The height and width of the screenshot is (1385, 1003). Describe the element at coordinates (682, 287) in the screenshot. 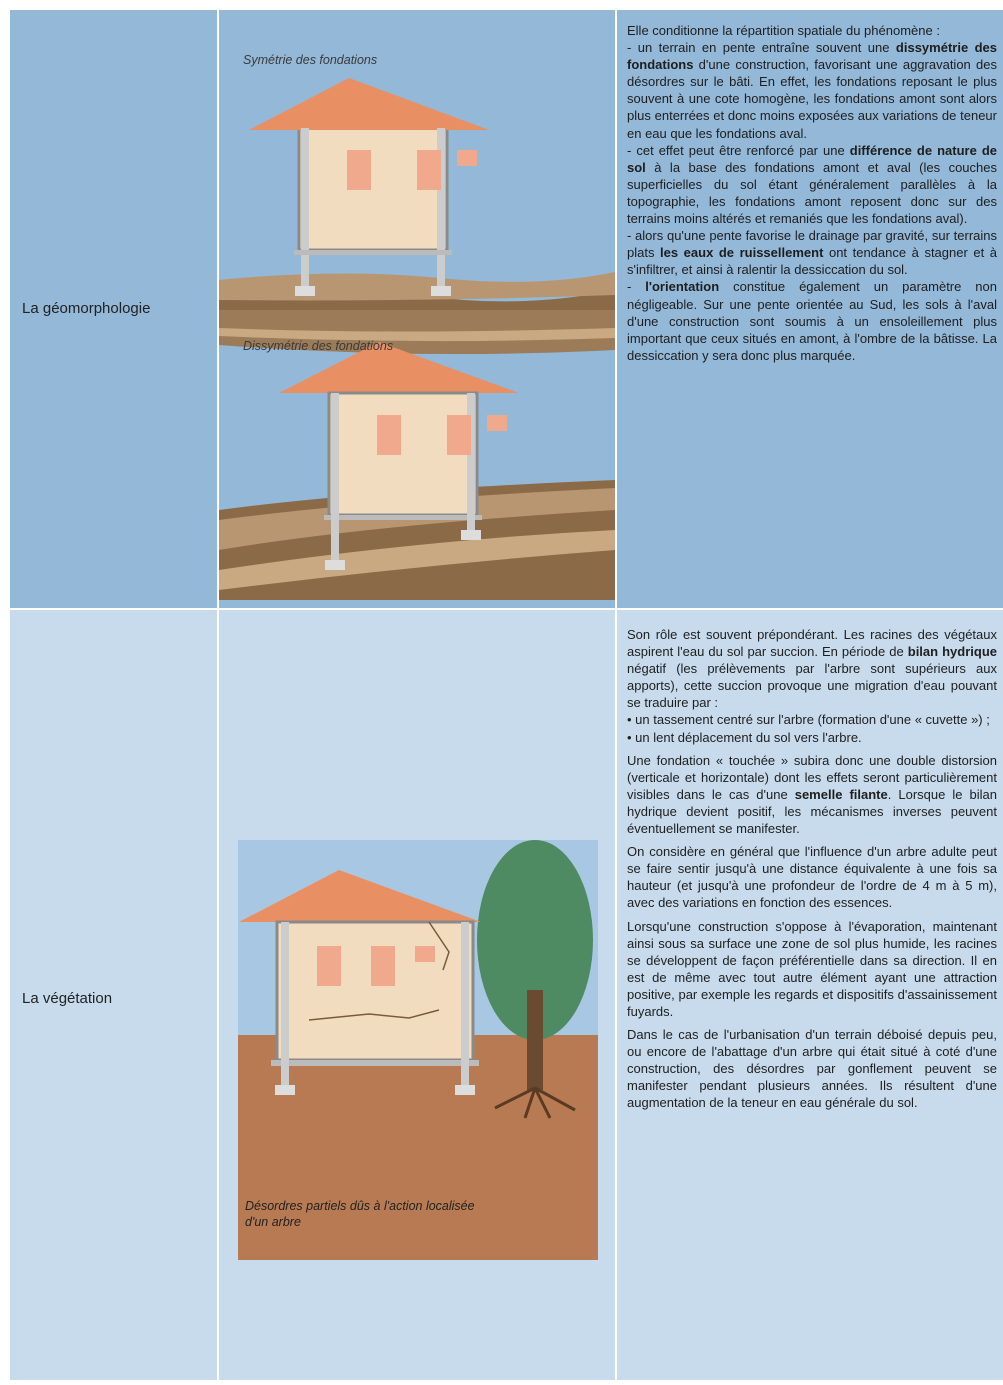

I see `bold-text: l'orientation` at that location.